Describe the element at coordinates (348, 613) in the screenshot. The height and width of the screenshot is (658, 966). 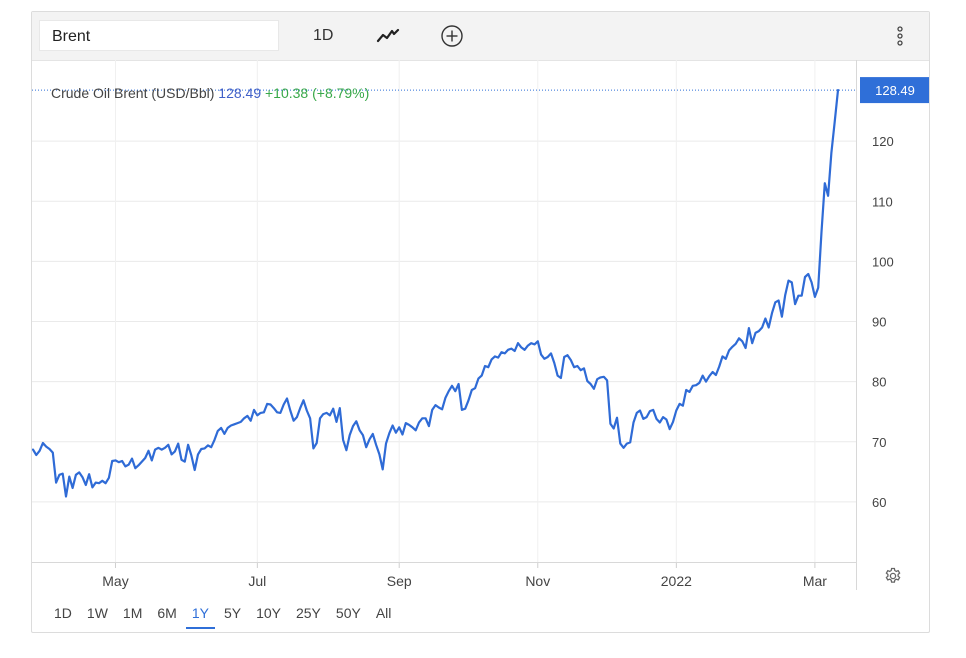
I see `range-50y: 50Y` at that location.